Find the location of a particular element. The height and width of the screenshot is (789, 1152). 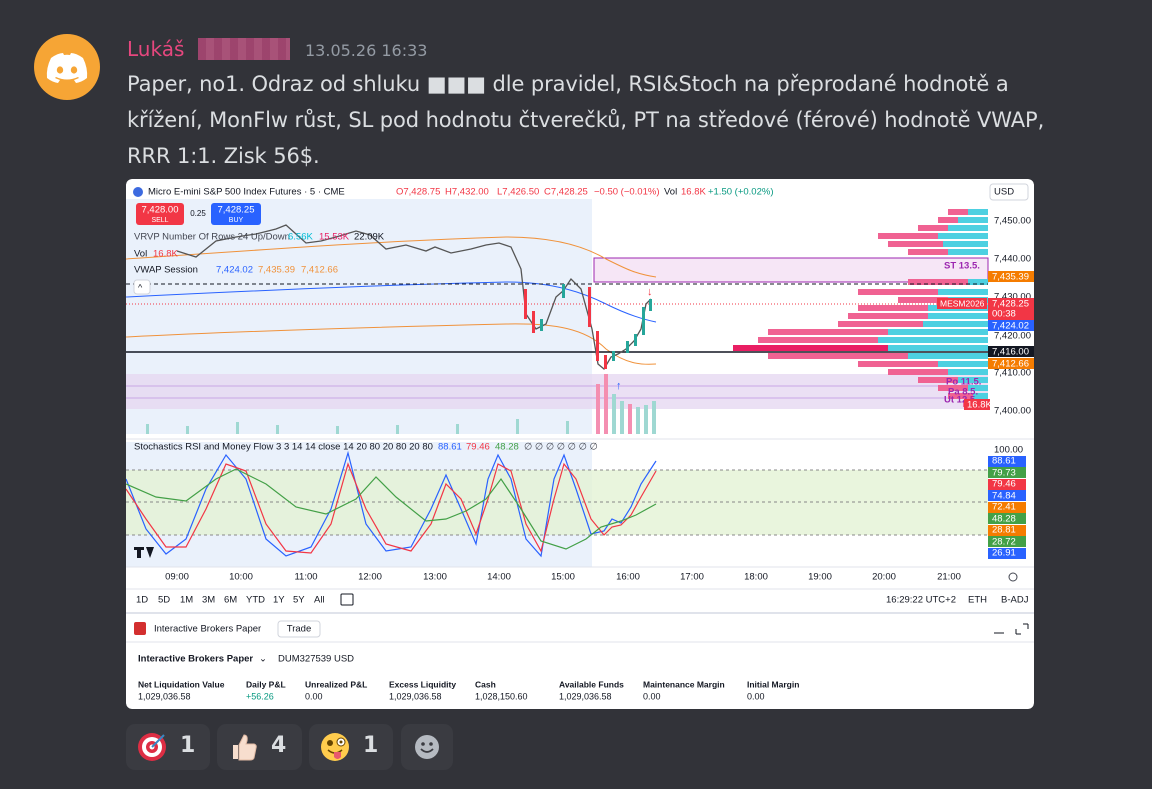

stoch-value: 48.28 is located at coordinates (507, 447).